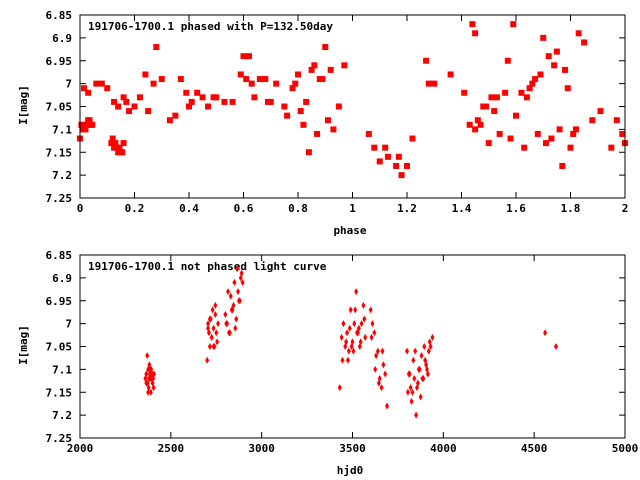 This screenshot has height=480, width=640. What do you see at coordinates (352, 208) in the screenshot?
I see `x-tick-label: 1` at bounding box center [352, 208].